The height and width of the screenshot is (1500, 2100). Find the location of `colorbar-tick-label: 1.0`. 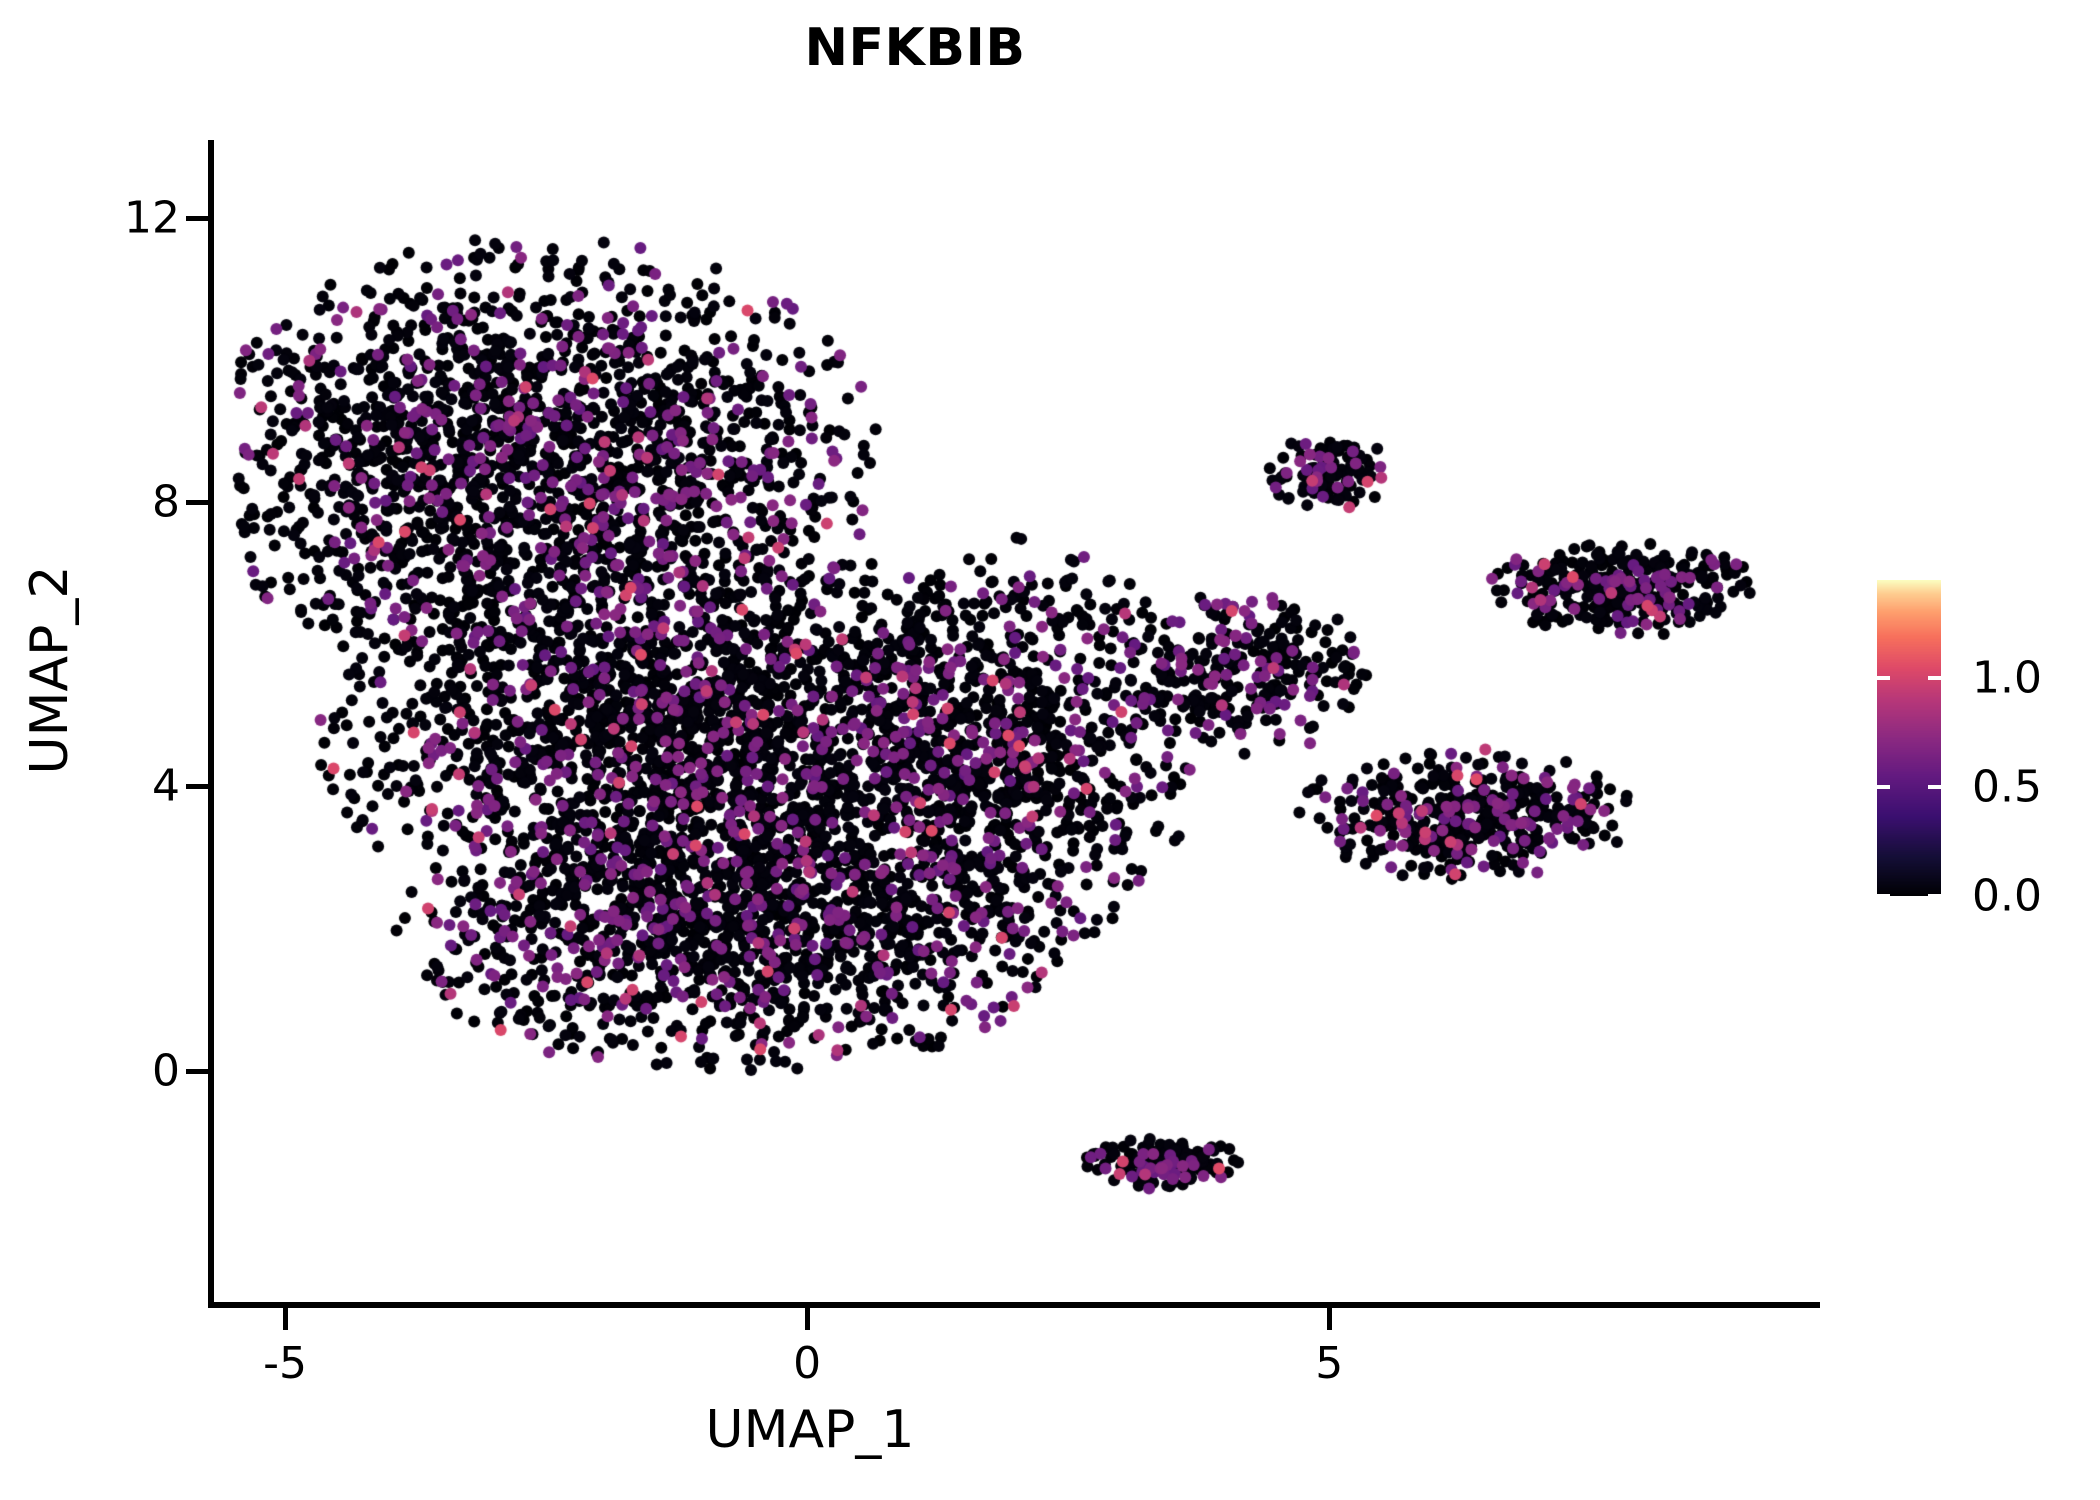

colorbar-tick-label: 1.0 is located at coordinates (2007, 678).